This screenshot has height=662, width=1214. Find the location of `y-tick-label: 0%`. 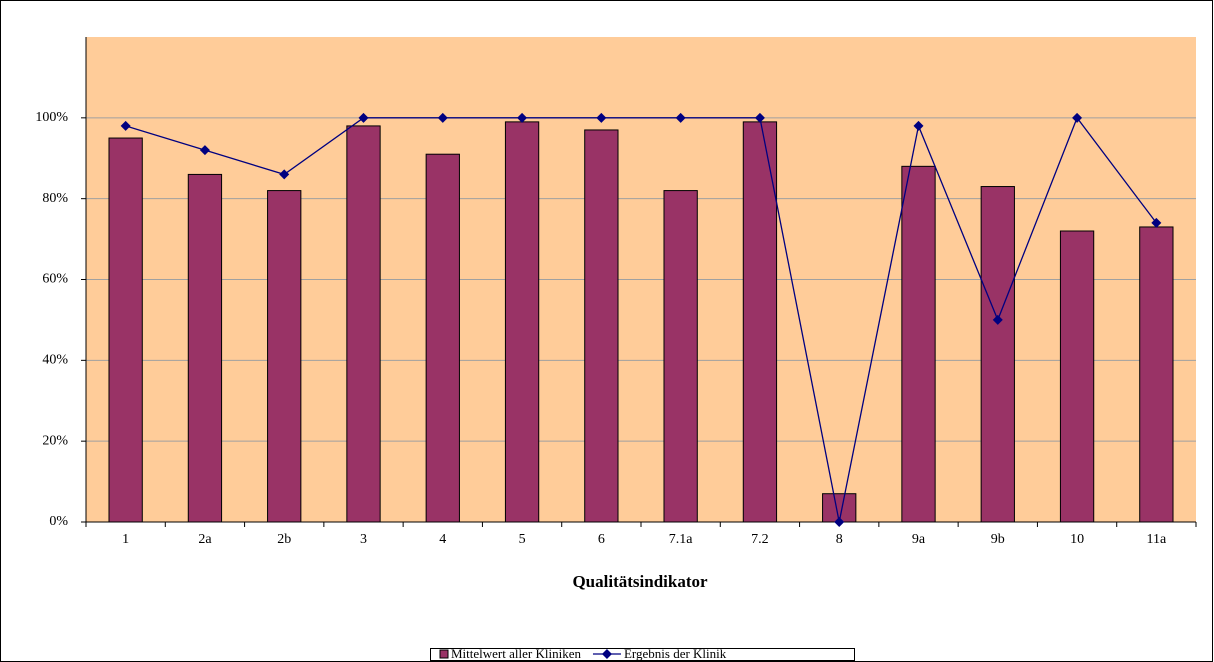

y-tick-label: 0% is located at coordinates (58, 521).